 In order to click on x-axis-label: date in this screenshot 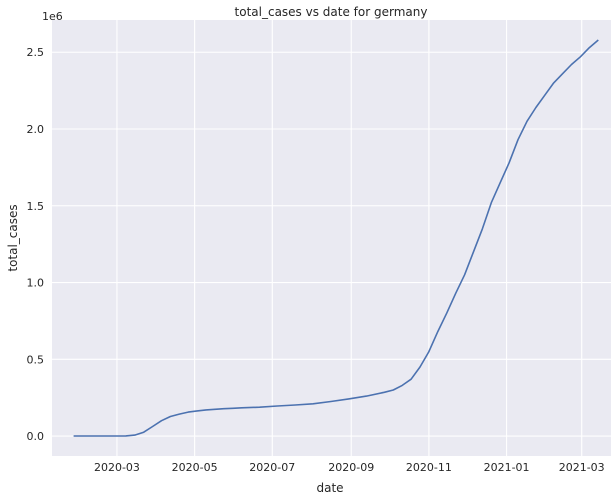, I will do `click(329, 488)`.